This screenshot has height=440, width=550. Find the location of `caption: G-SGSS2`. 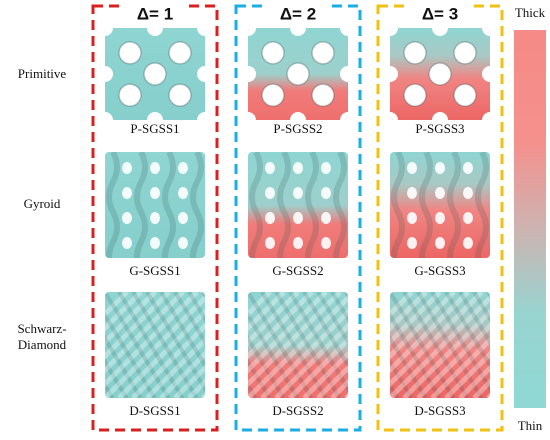

caption: G-SGSS2 is located at coordinates (297, 270).